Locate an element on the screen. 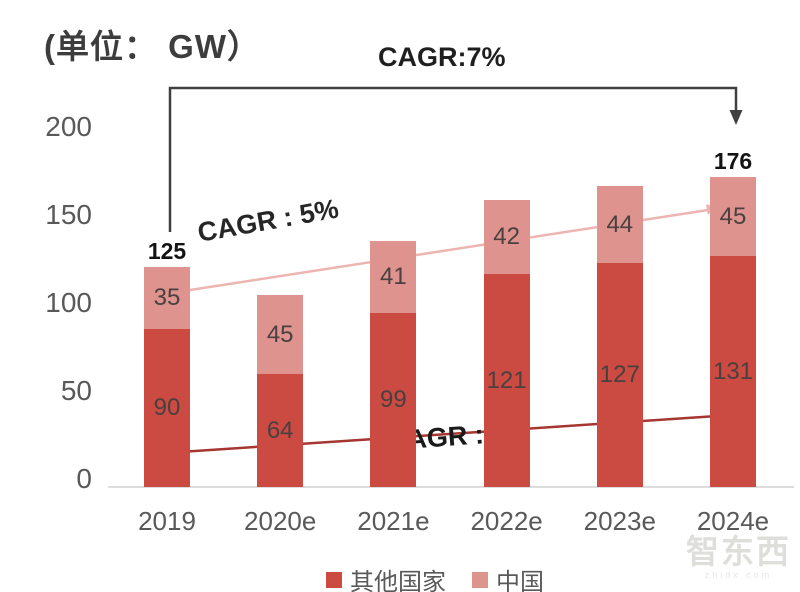 The width and height of the screenshot is (800, 592). bar-segment-other-2020e: 64 is located at coordinates (280, 430).